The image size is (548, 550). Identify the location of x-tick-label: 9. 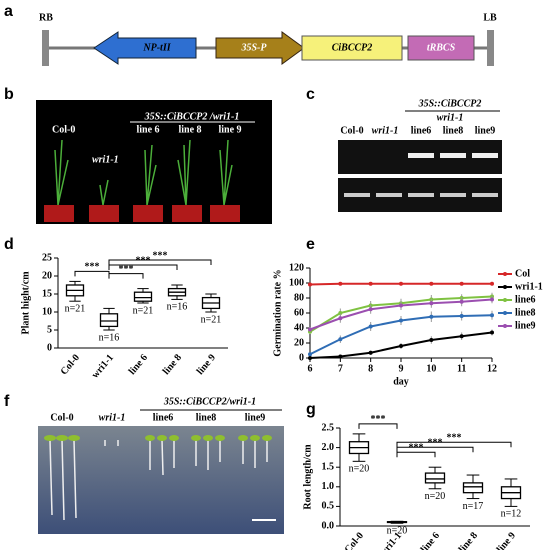
(401, 368).